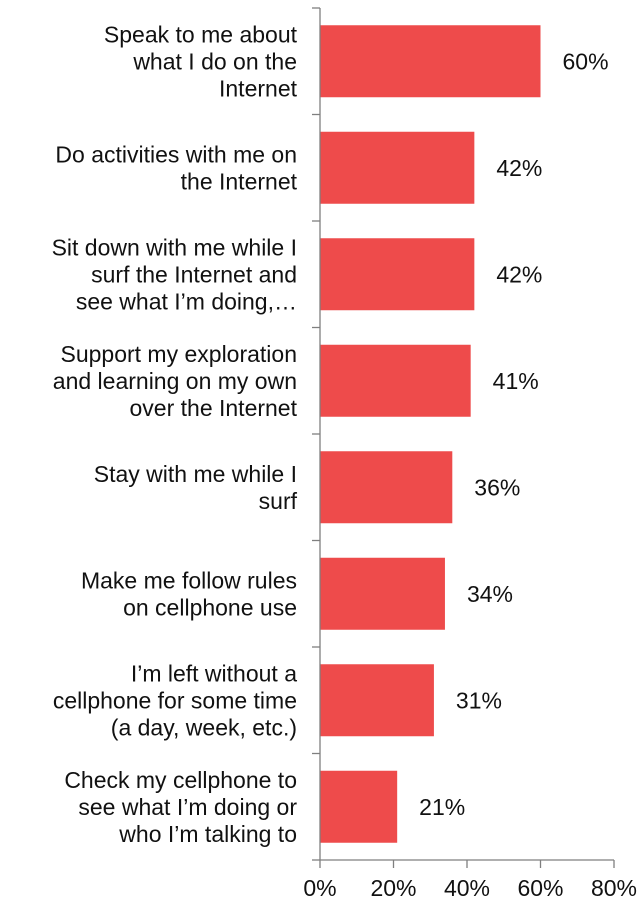  I want to click on data-label-5: 36%, so click(497, 487).